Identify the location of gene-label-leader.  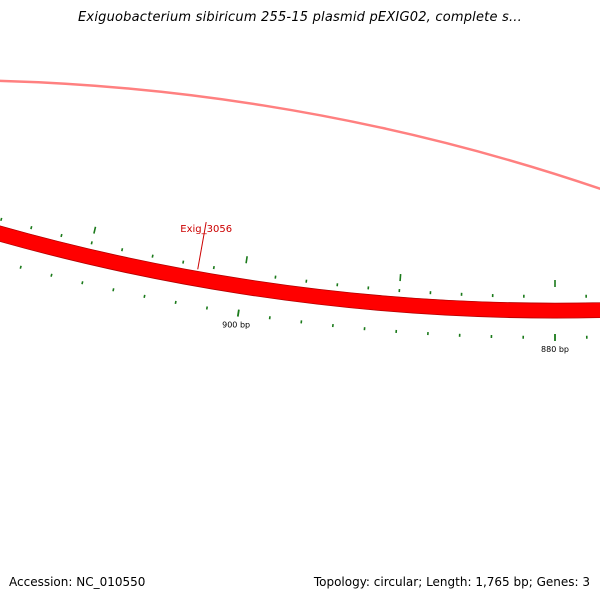
(202, 245).